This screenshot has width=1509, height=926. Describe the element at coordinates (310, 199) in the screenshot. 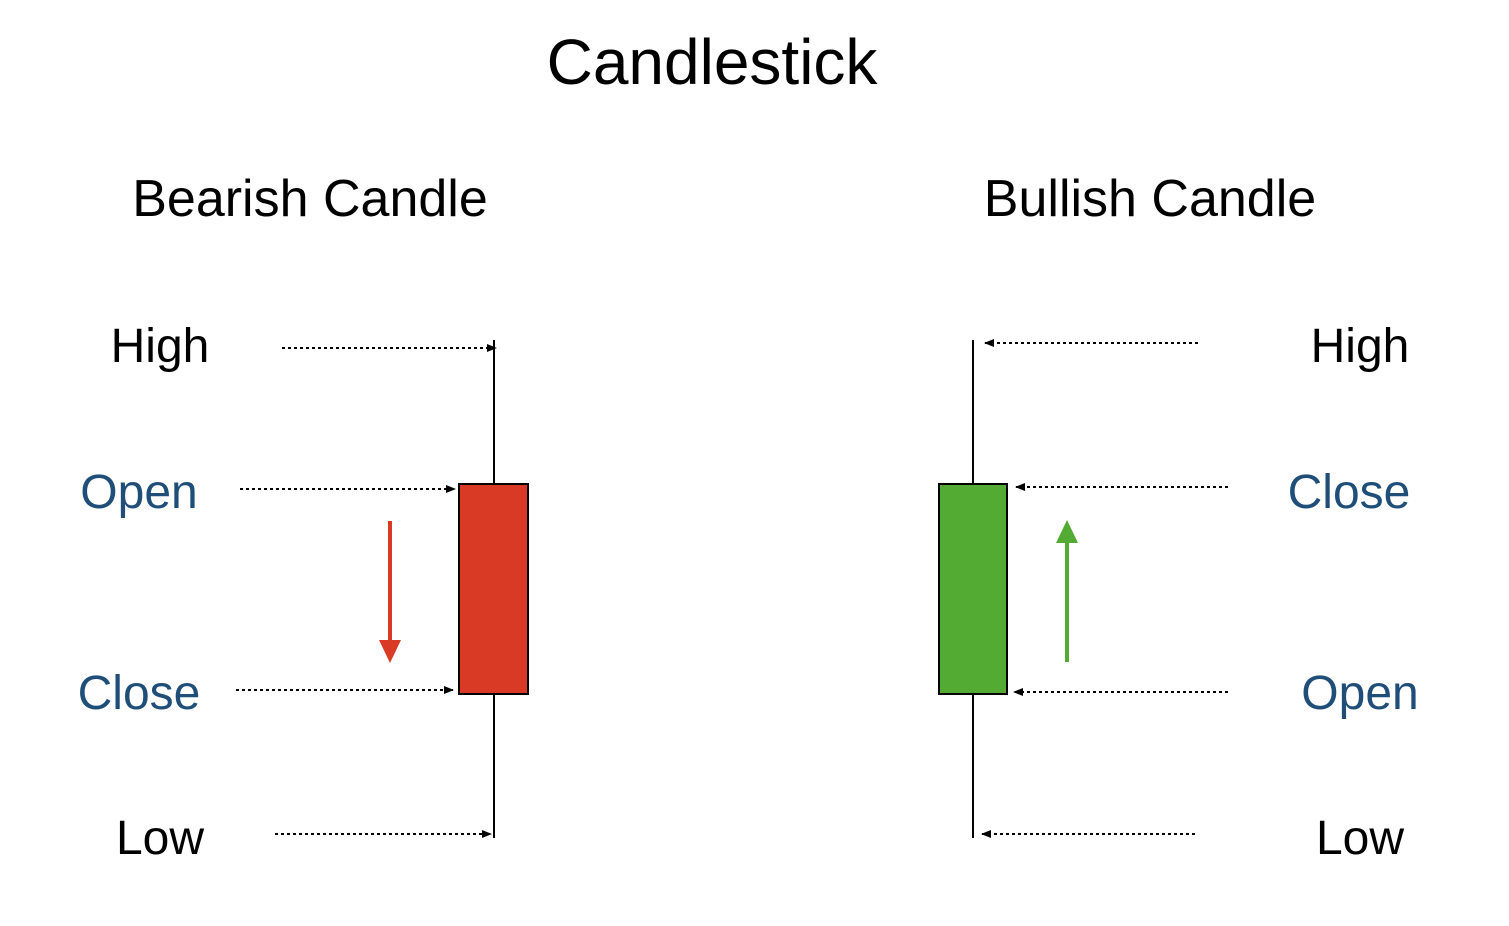

I see `bearish-heading: Bearish Candle` at that location.